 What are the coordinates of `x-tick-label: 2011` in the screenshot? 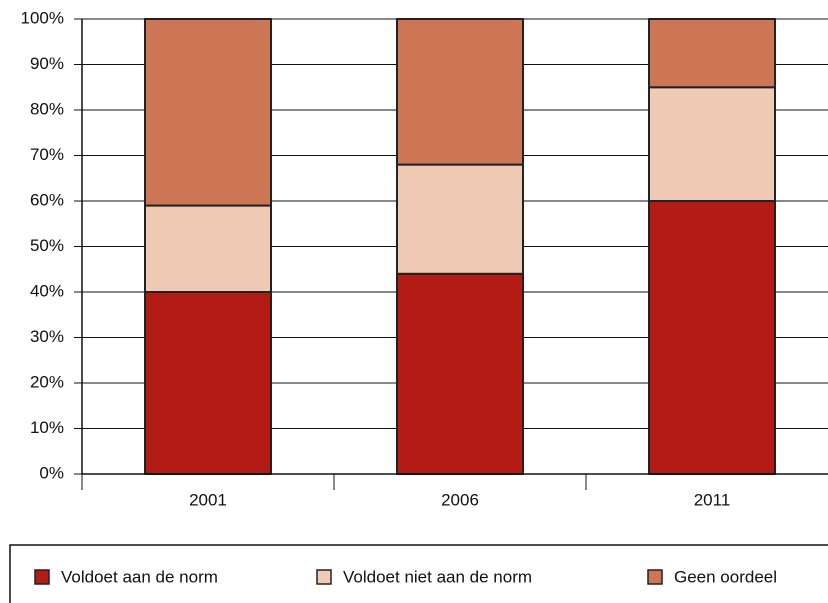 It's located at (712, 499).